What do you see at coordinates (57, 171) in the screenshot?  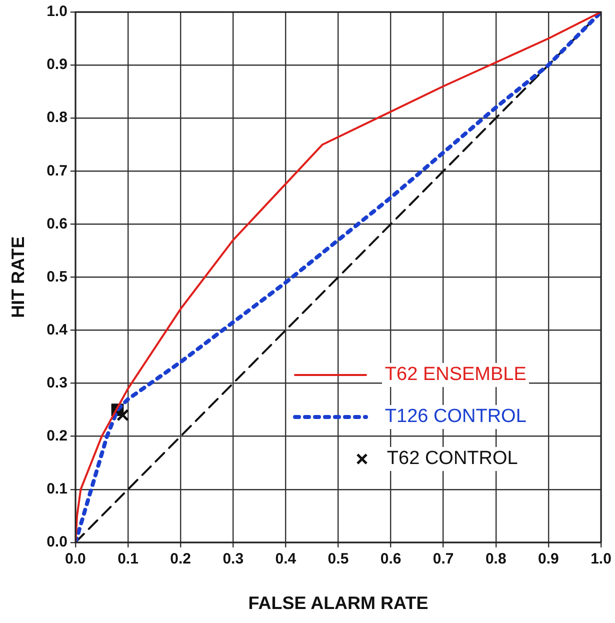 I see `y-tick-label: 0.7` at bounding box center [57, 171].